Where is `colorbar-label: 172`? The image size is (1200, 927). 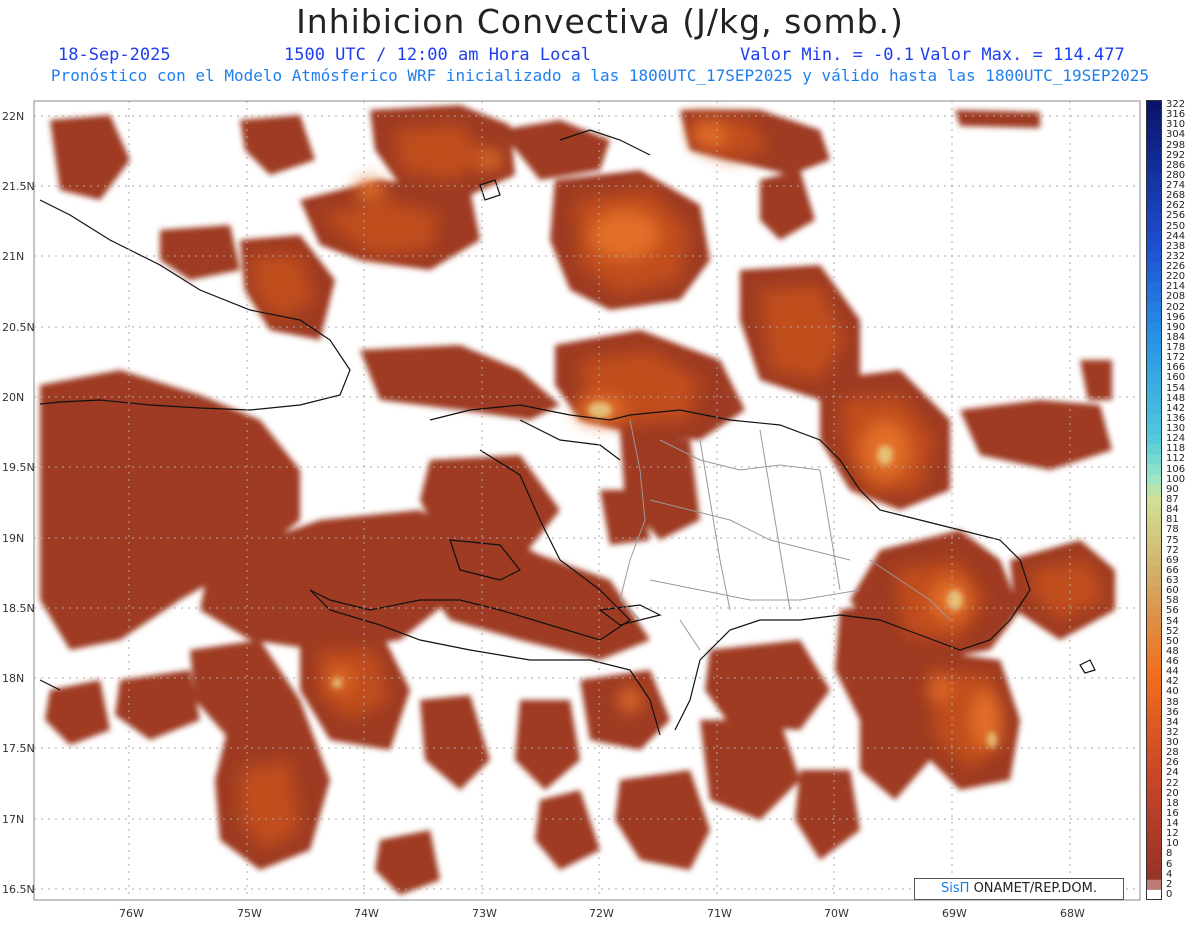 colorbar-label: 172 is located at coordinates (1176, 358).